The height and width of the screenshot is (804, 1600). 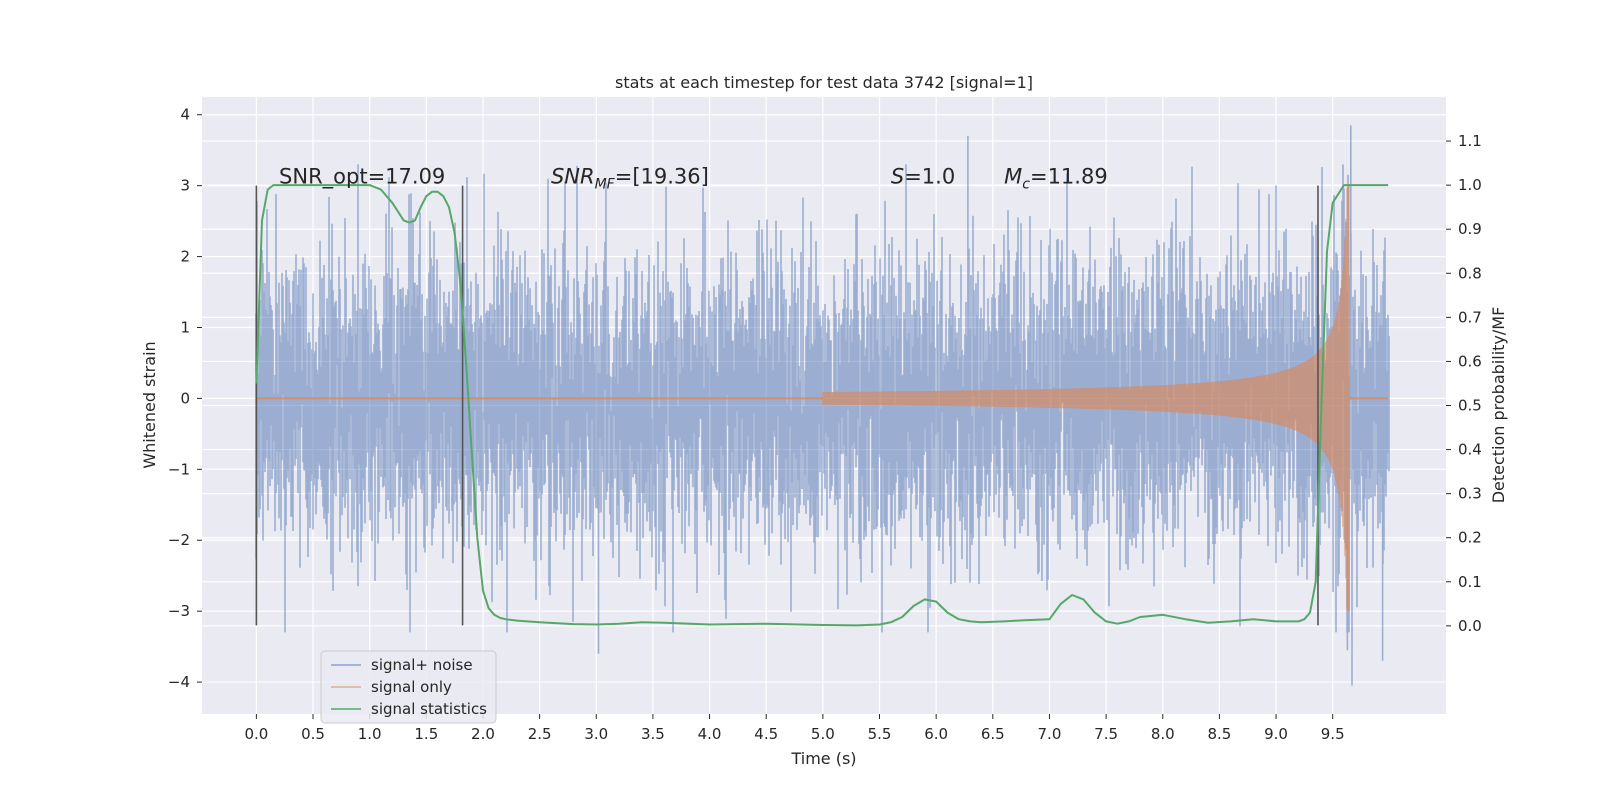 I want to click on annotation-mc-rest: =11.89, so click(x=1069, y=177).